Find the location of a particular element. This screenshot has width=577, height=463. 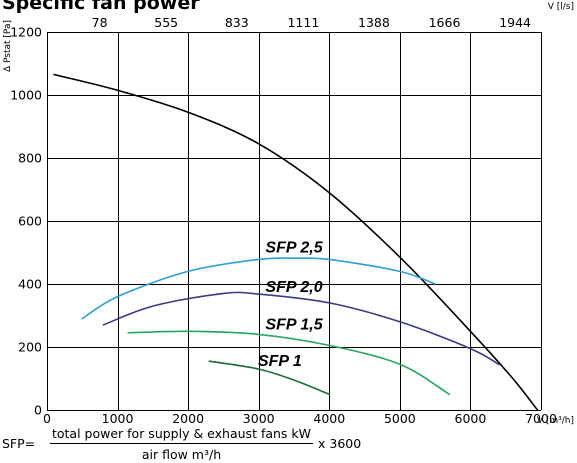

y-tick-label: 800 is located at coordinates (30, 158).